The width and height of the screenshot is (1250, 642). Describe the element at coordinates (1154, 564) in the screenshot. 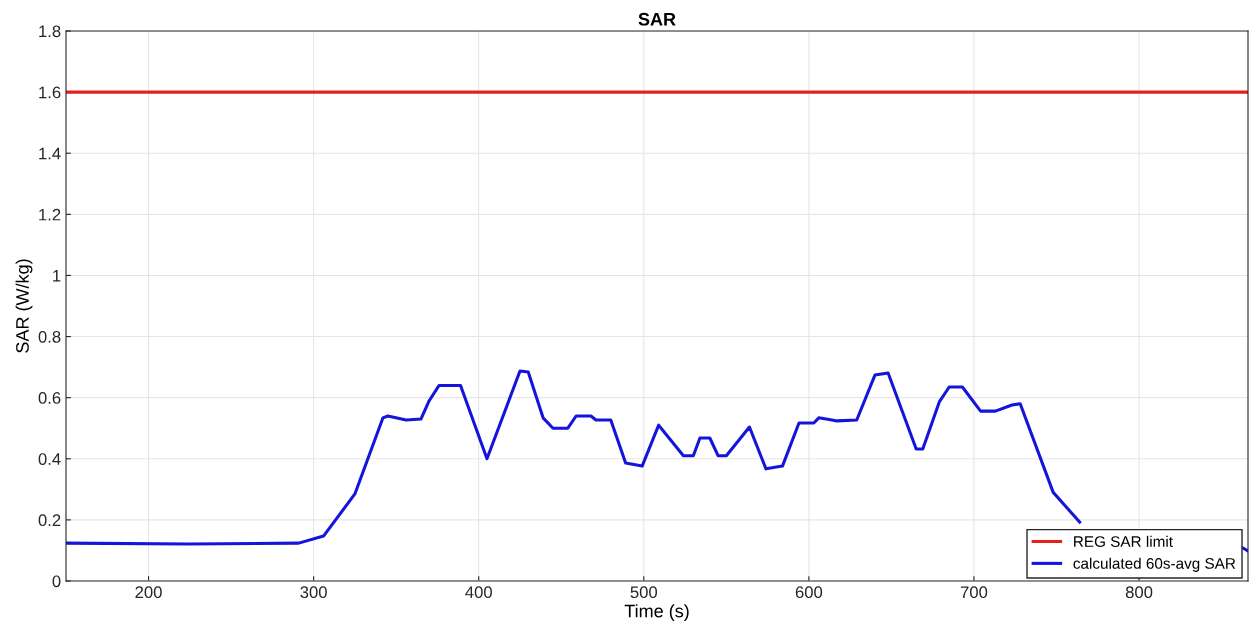

I see `legend-label: calculated 60s-avg SAR` at that location.